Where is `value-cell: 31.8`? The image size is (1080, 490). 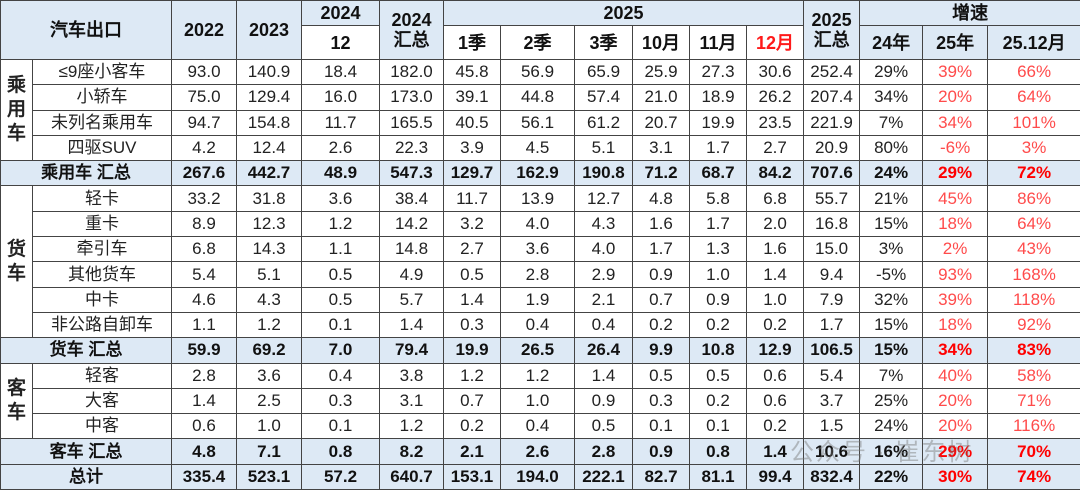 value-cell: 31.8 is located at coordinates (269, 198).